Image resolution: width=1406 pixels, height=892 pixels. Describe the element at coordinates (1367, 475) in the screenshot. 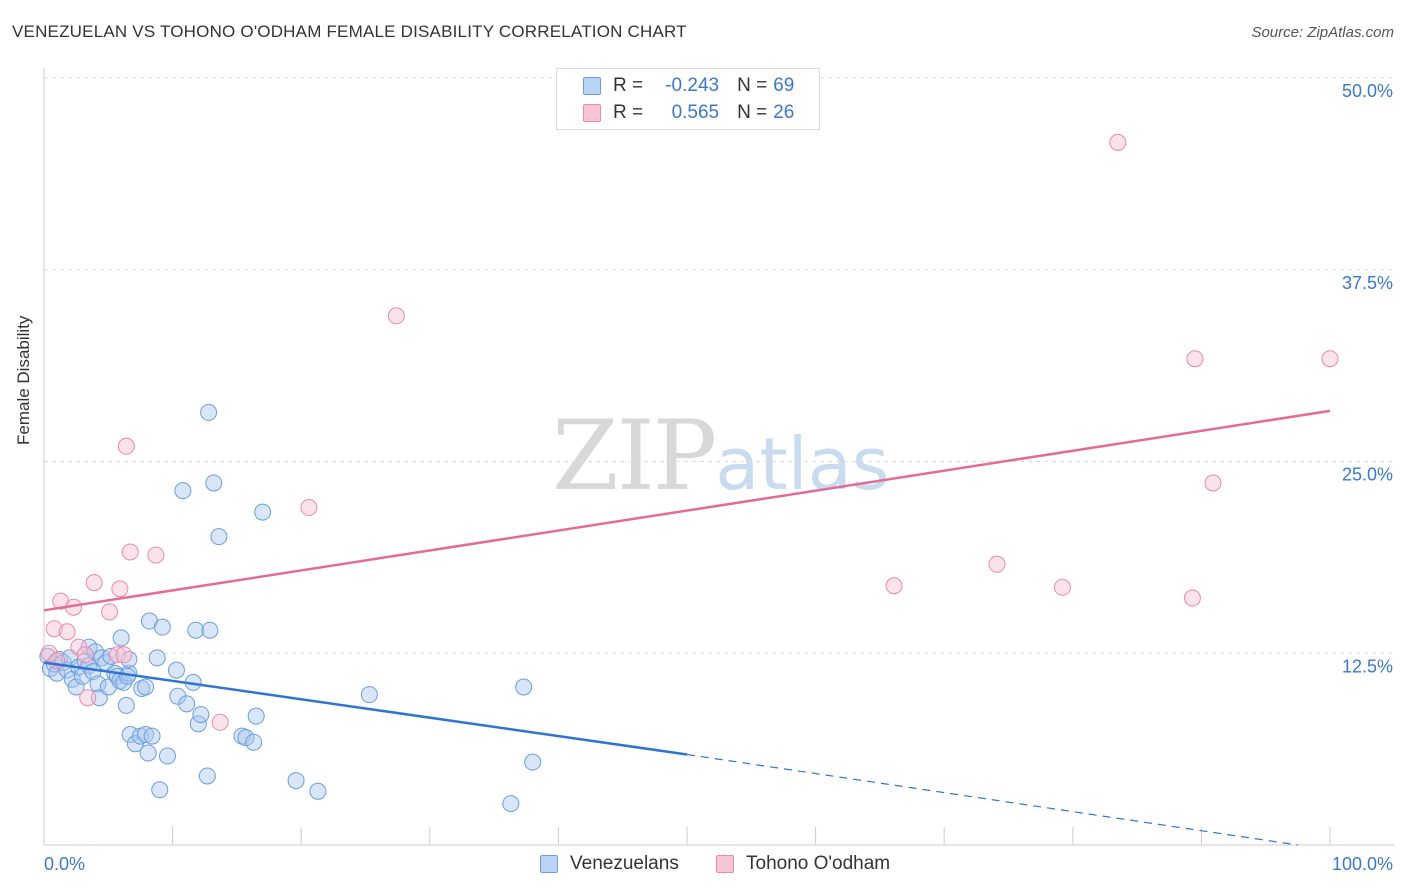

I see `y-tick-label: 25.0%` at that location.